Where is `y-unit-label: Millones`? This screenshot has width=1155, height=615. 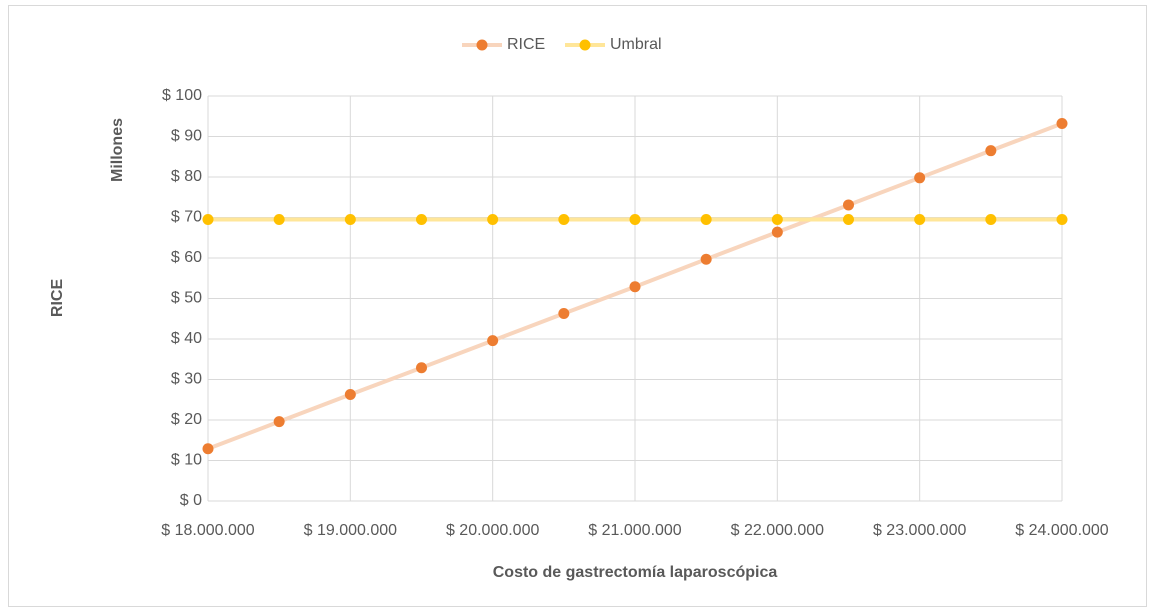 y-unit-label: Millones is located at coordinates (117, 150).